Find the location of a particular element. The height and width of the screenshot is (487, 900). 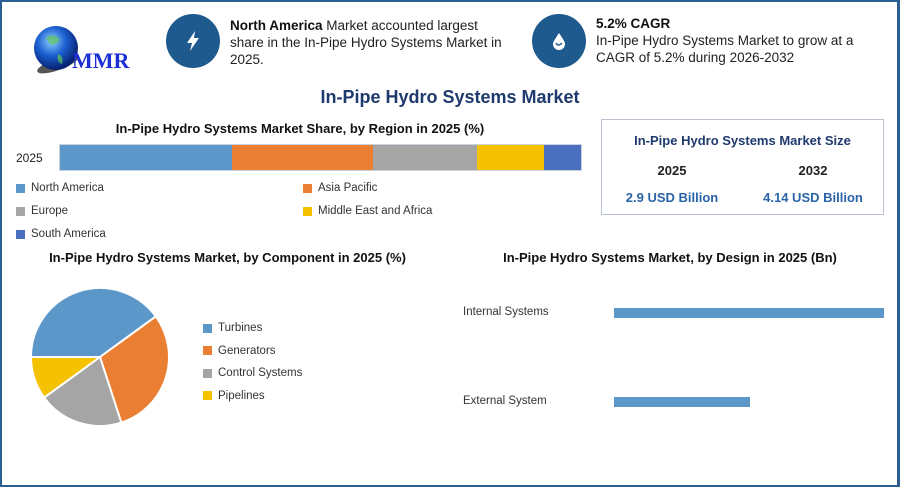

design-bar-external-system is located at coordinates (682, 402).